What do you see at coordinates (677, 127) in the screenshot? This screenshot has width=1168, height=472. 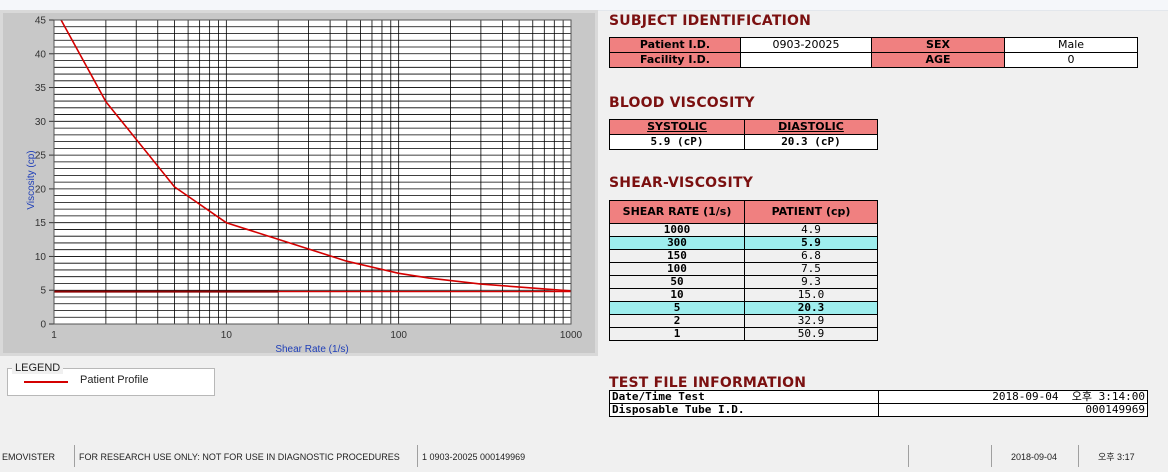 I see `systolic-label: SYSTOLIC` at bounding box center [677, 127].